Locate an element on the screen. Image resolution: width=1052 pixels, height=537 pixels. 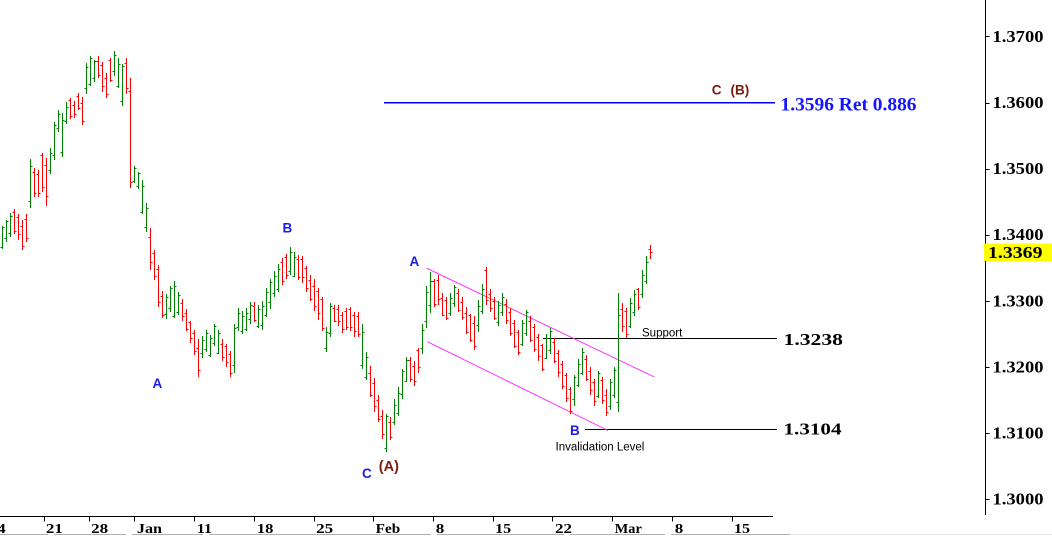
svg-text: 1.3500 is located at coordinates (1018, 168).